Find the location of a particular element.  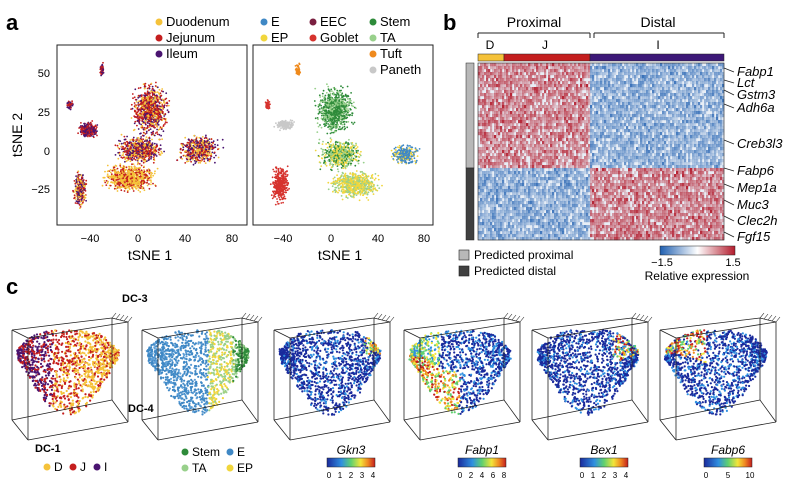

legend-label: I is located at coordinates (105, 467).